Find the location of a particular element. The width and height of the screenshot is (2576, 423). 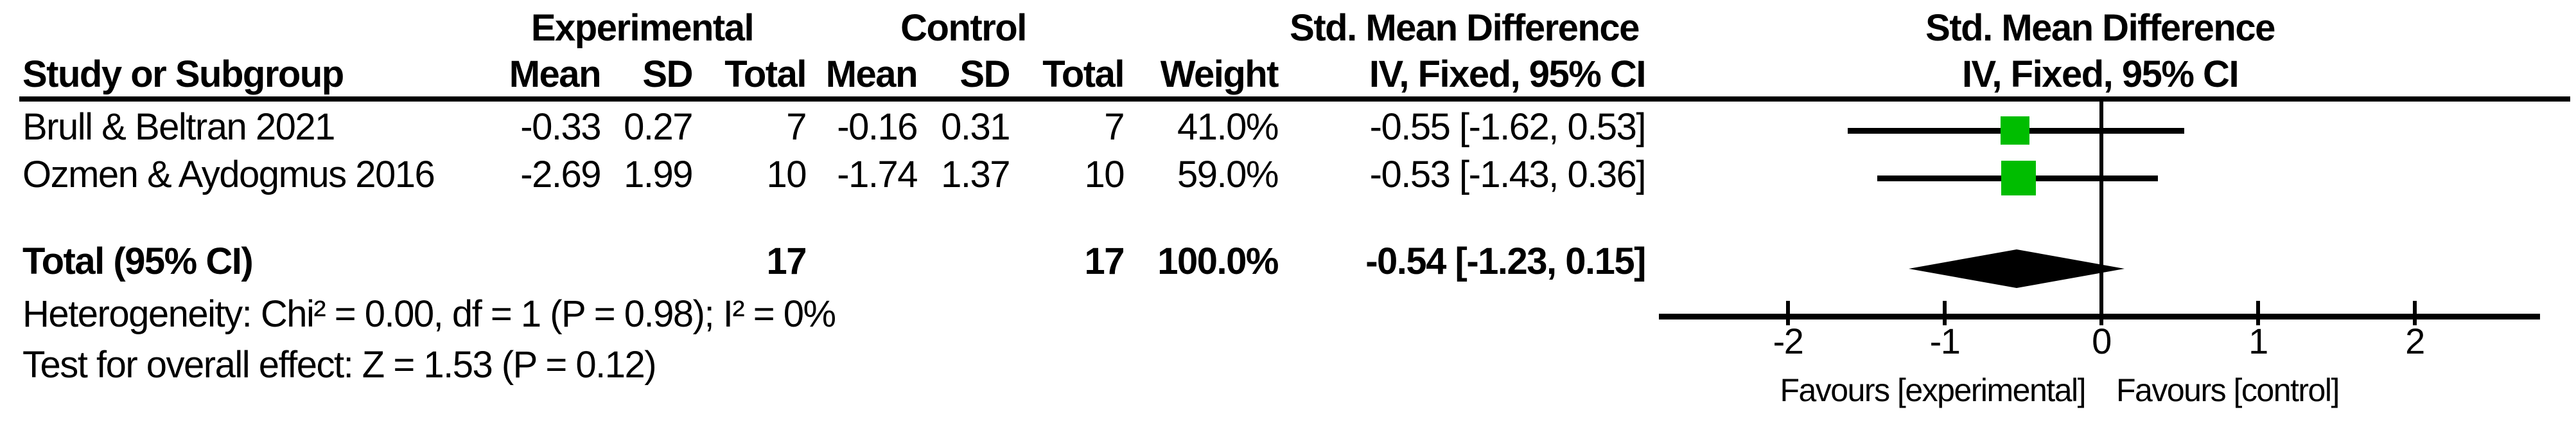

axis-tick-label: -1 is located at coordinates (1945, 341).